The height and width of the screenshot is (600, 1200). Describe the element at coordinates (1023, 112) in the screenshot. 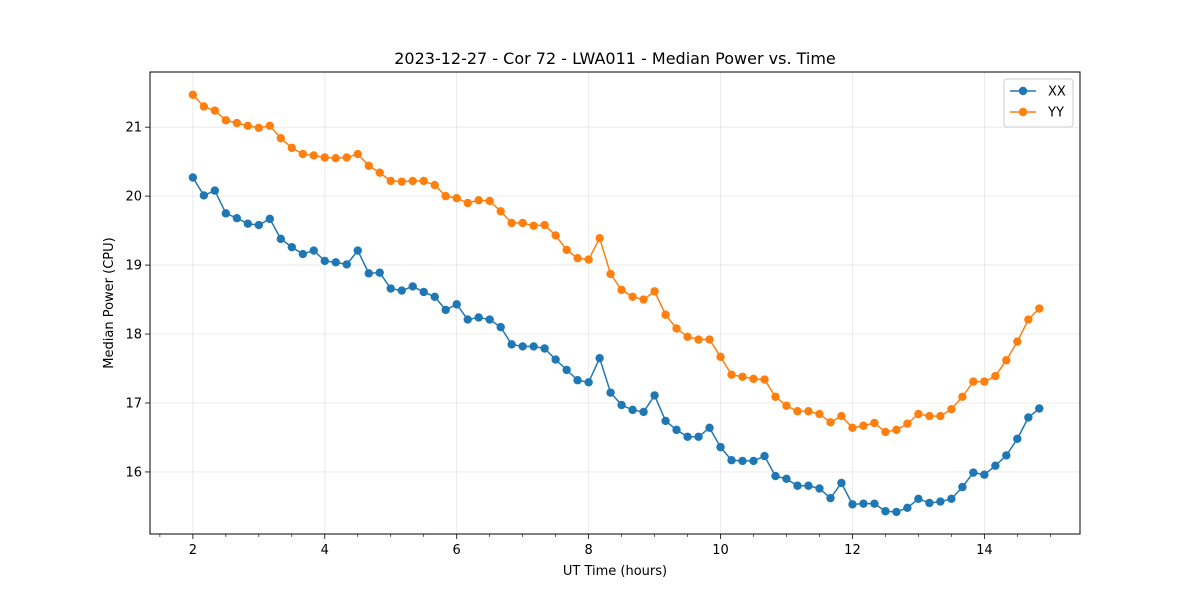

I see `legend-marker-yy` at that location.